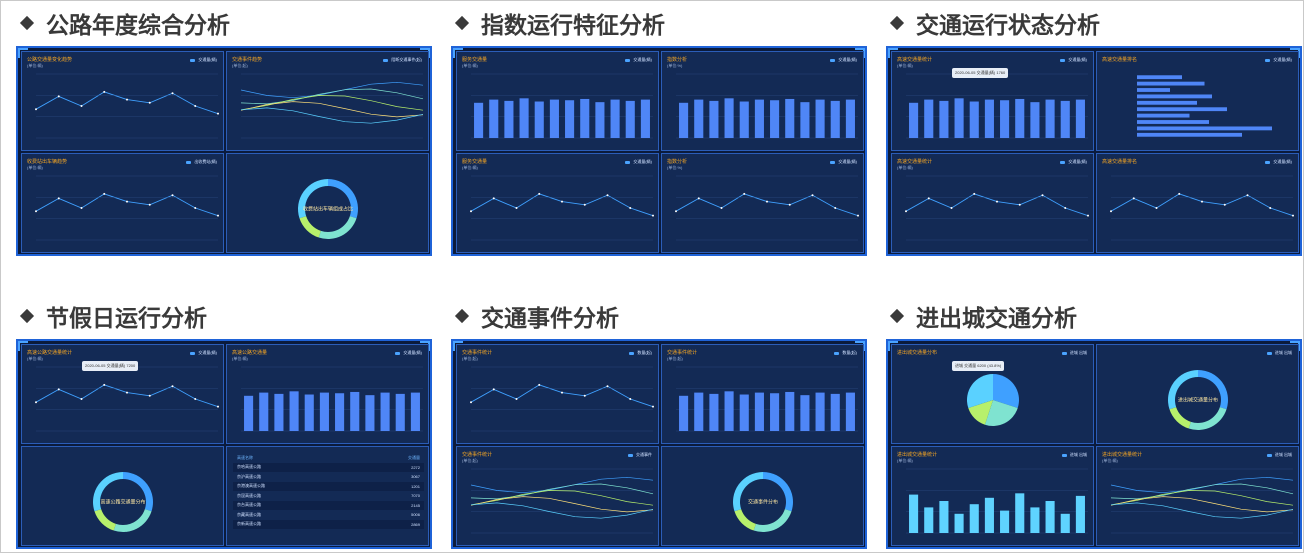 Image resolution: width=1304 pixels, height=553 pixels. What do you see at coordinates (251, 486) in the screenshot?
I see `table-cell: 京港澳高速公路` at bounding box center [251, 486].